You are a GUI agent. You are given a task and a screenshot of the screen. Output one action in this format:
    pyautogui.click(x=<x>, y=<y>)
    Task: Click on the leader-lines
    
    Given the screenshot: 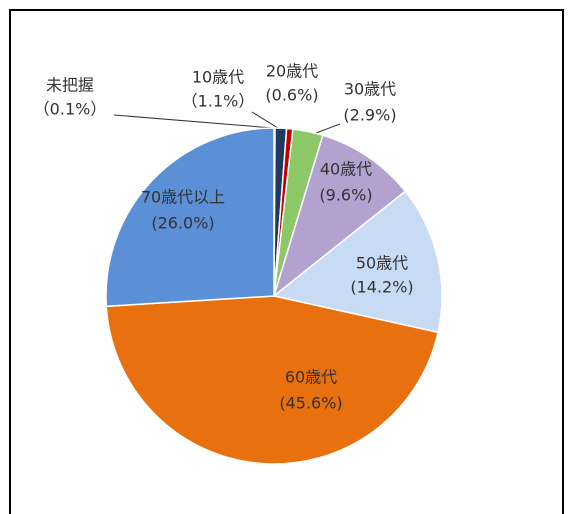 What is the action you would take?
    pyautogui.click(x=227, y=122)
    